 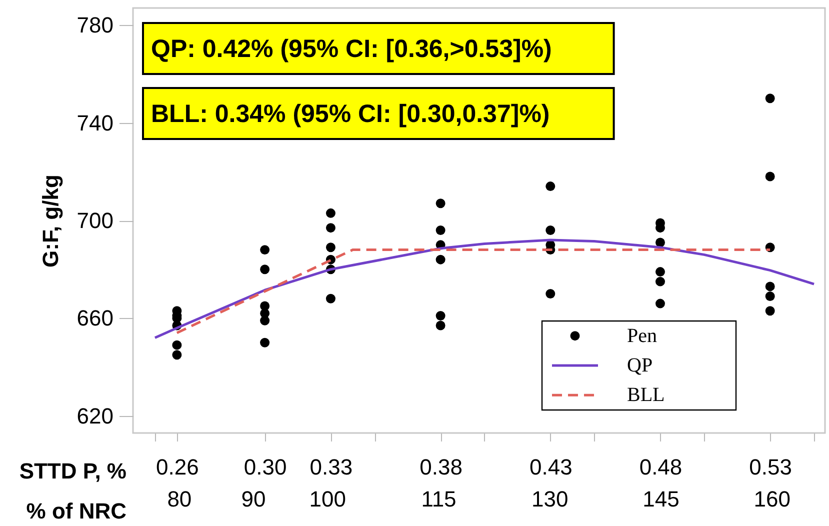 What do you see at coordinates (772, 499) in the screenshot?
I see `x2-tick-label: 160` at bounding box center [772, 499].